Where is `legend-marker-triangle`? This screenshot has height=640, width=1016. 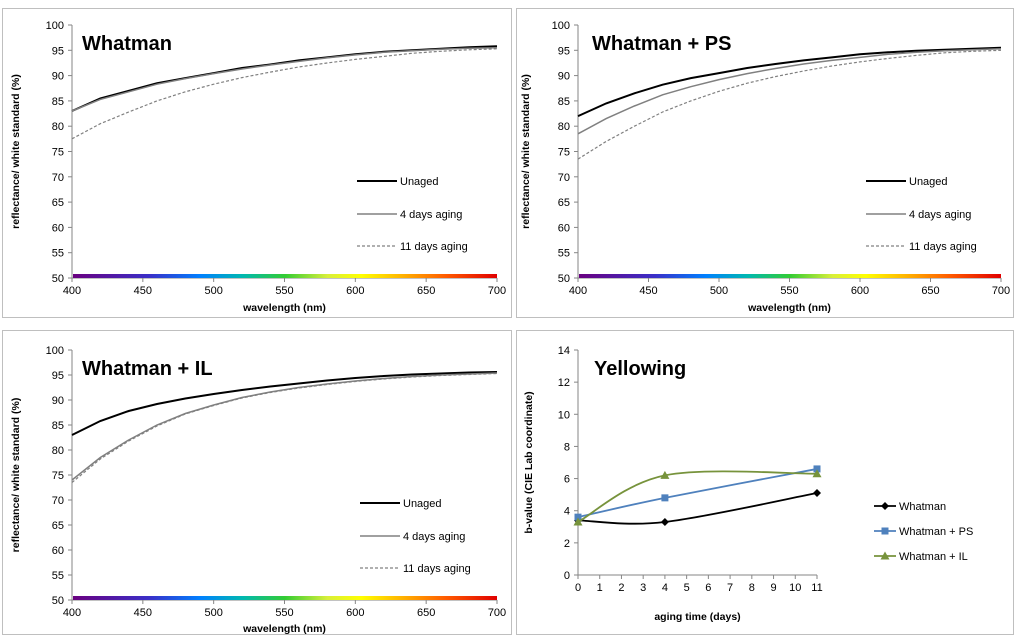 legend-marker-triangle is located at coordinates (885, 555).